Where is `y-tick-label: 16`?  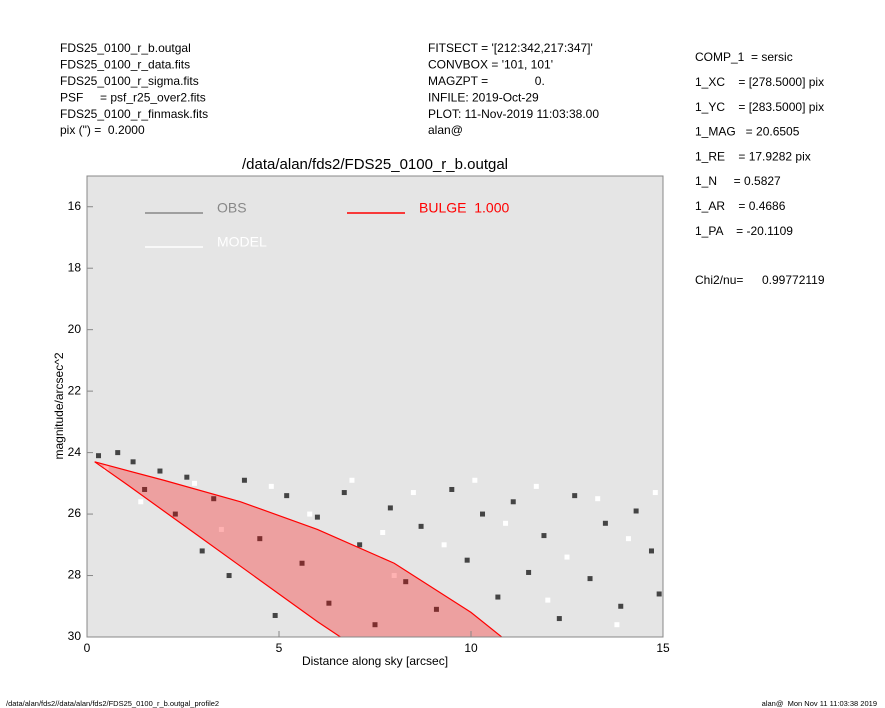 y-tick-label: 16 is located at coordinates (75, 206).